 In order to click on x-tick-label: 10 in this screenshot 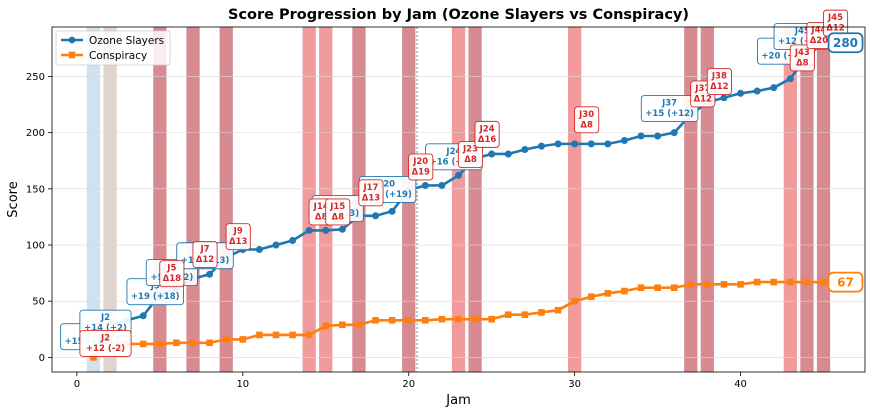, I will do `click(242, 384)`.